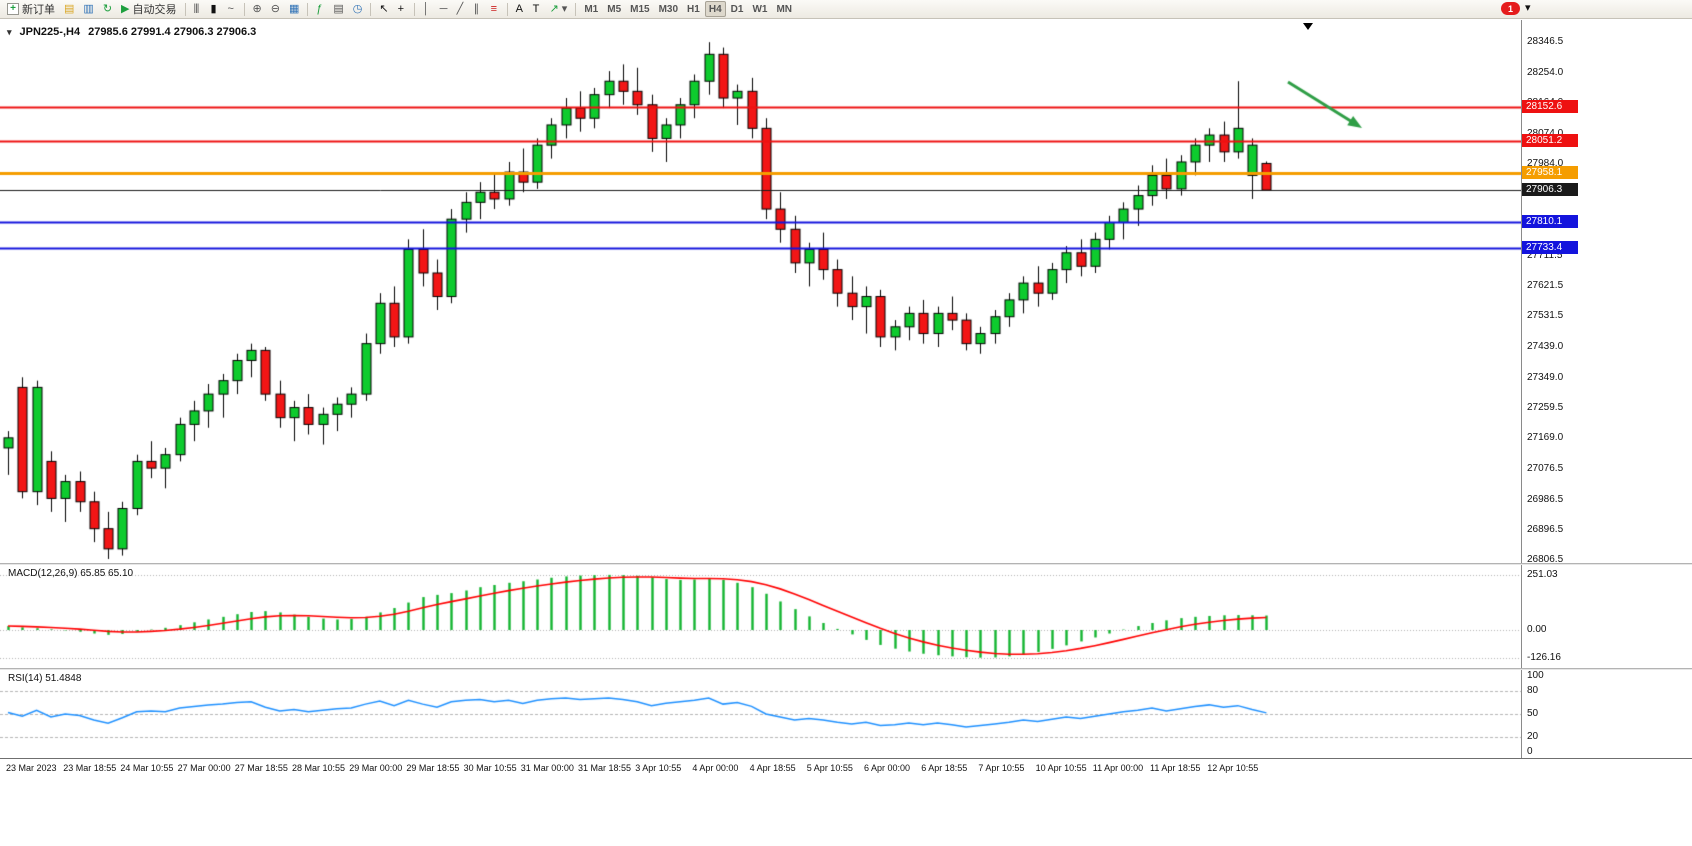 The image size is (1692, 846). I want to click on time-axis-label: 27 Mar 00:00, so click(204, 768).